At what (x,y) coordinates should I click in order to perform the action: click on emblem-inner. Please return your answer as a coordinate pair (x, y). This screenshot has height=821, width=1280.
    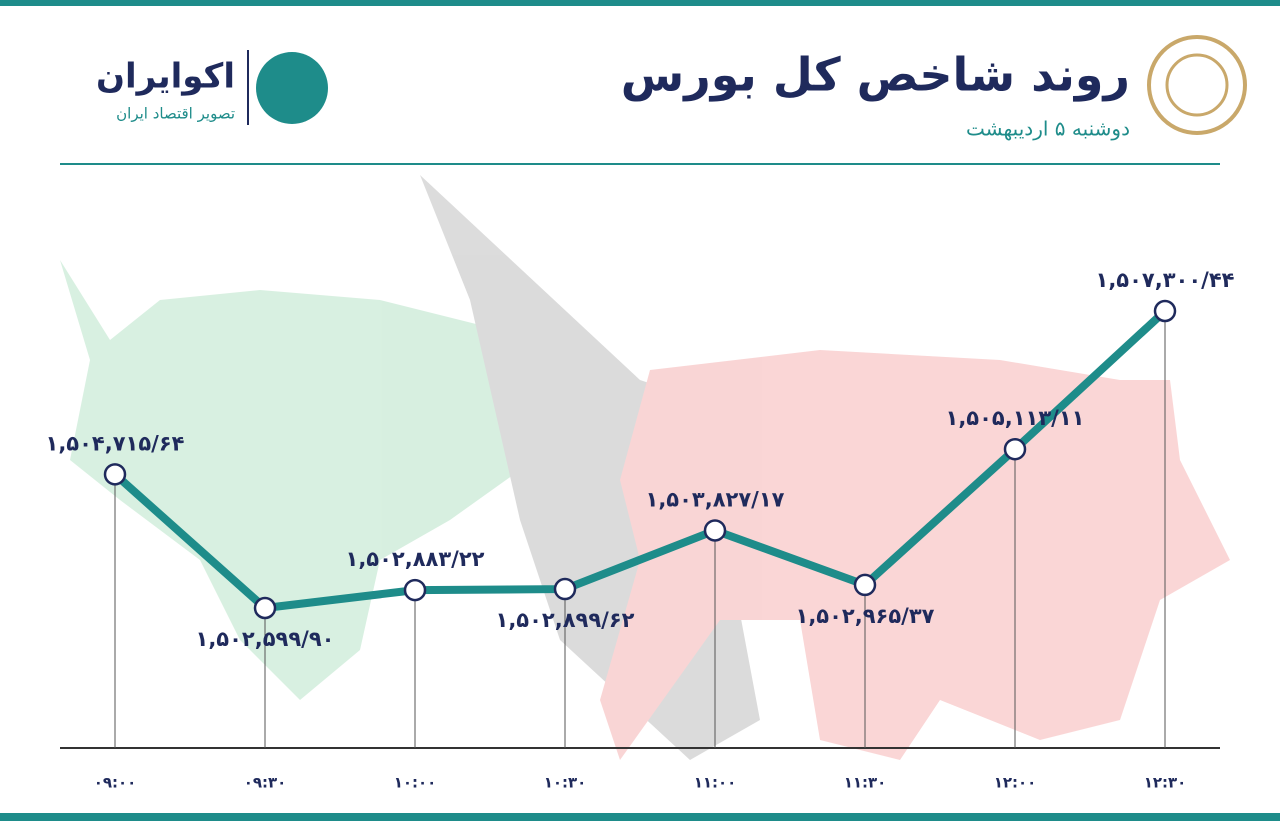
    Looking at the image, I should click on (1197, 85).